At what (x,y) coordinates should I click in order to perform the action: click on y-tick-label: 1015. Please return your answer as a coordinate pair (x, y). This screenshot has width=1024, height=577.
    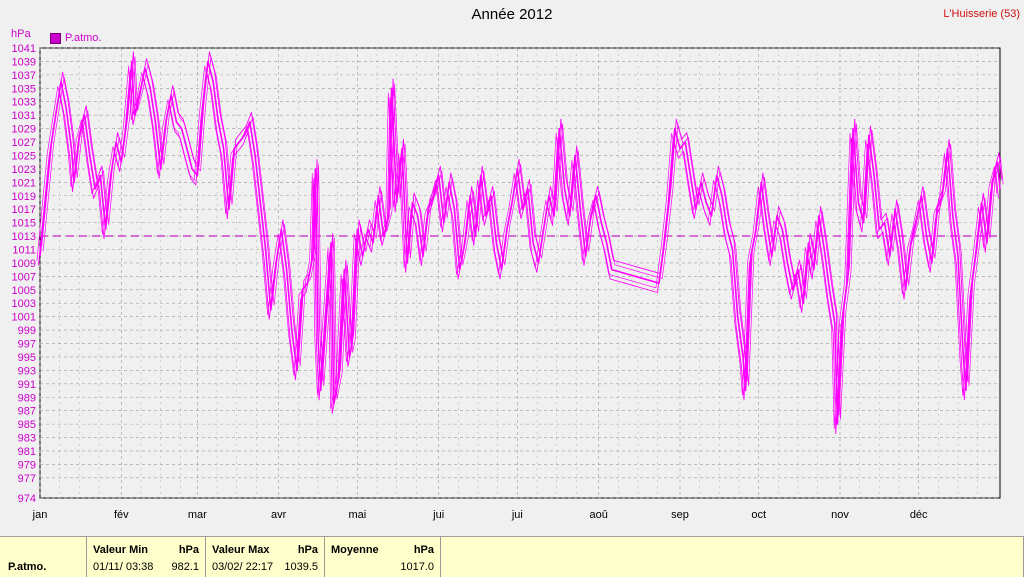
    Looking at the image, I should click on (24, 224).